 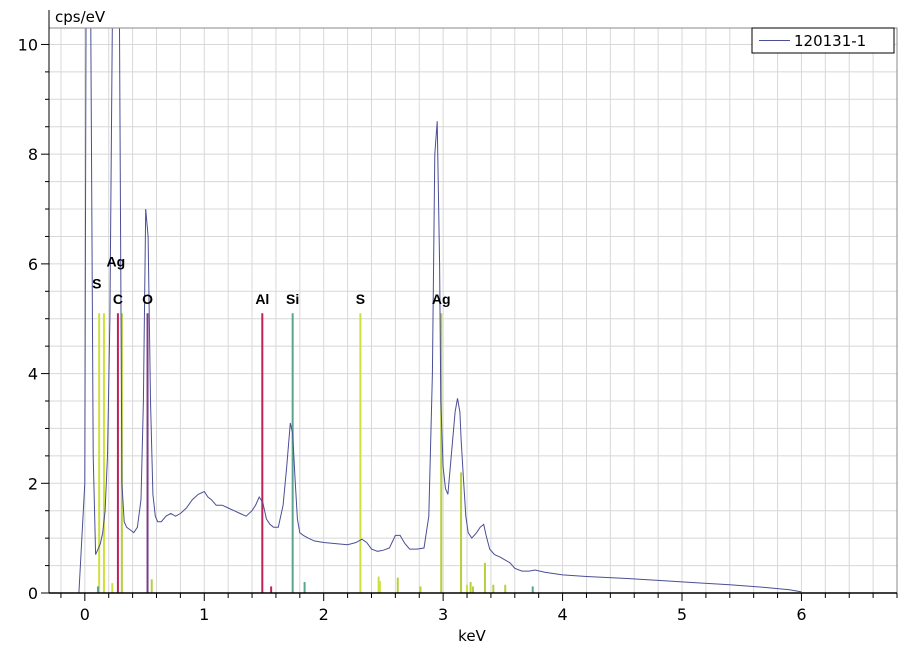 What do you see at coordinates (85, 614) in the screenshot?
I see `x-tick-label: 0` at bounding box center [85, 614].